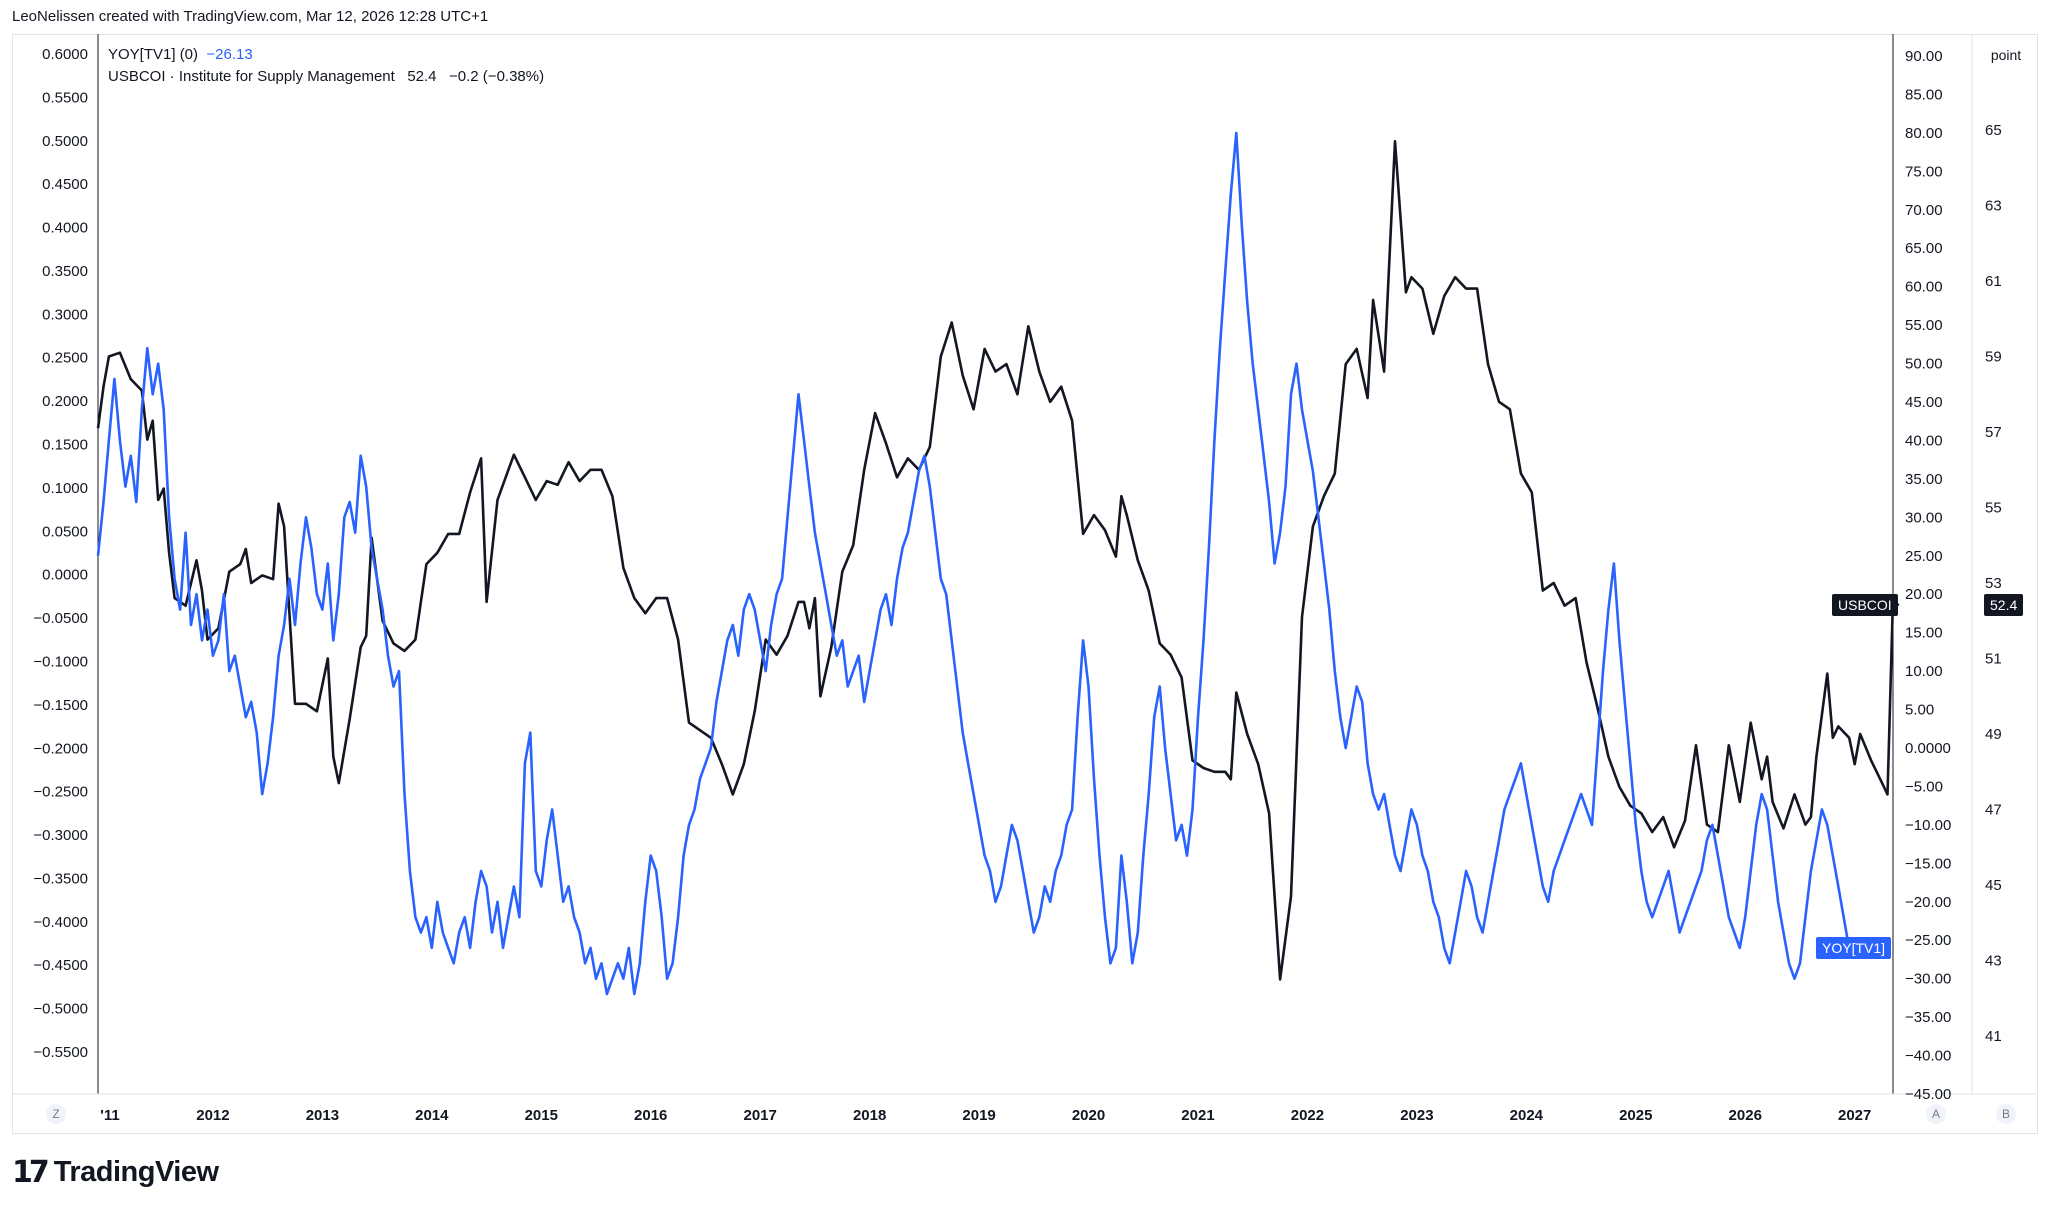  Describe the element at coordinates (1924, 517) in the screenshot. I see `middle-axis-tick-label: 30.00` at that location.